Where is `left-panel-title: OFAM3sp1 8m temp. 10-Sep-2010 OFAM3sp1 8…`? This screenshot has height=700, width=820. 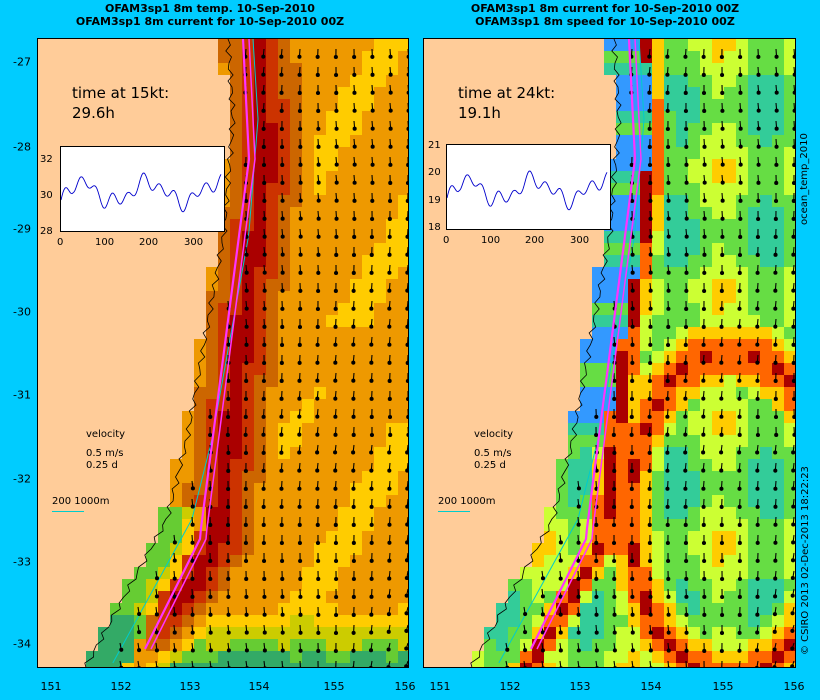
left-panel-title: OFAM3sp1 8m temp. 10-Sep-2010 OFAM3sp1 8… is located at coordinates (210, 15).